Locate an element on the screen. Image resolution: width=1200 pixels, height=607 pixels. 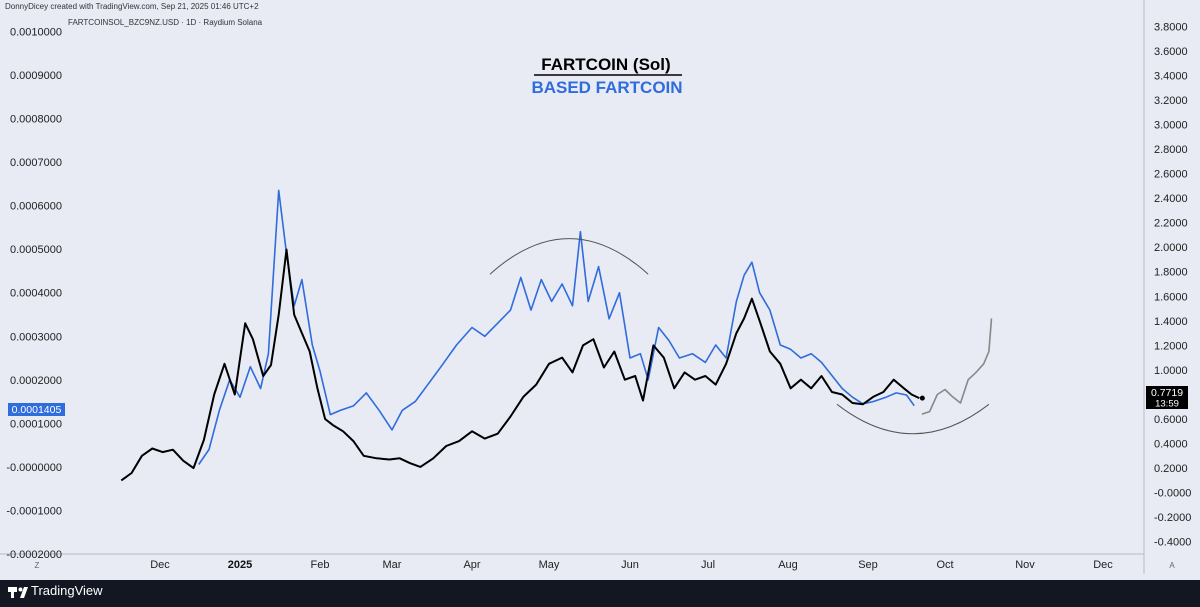
left-tick-label: 0.0008000 is located at coordinates (36, 120).